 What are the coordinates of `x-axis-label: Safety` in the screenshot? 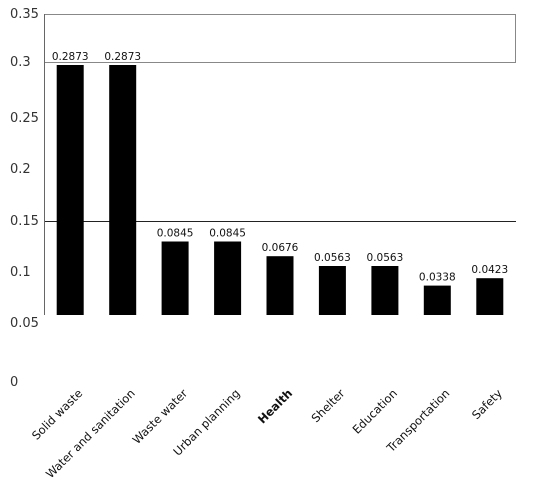 It's located at (487, 404).